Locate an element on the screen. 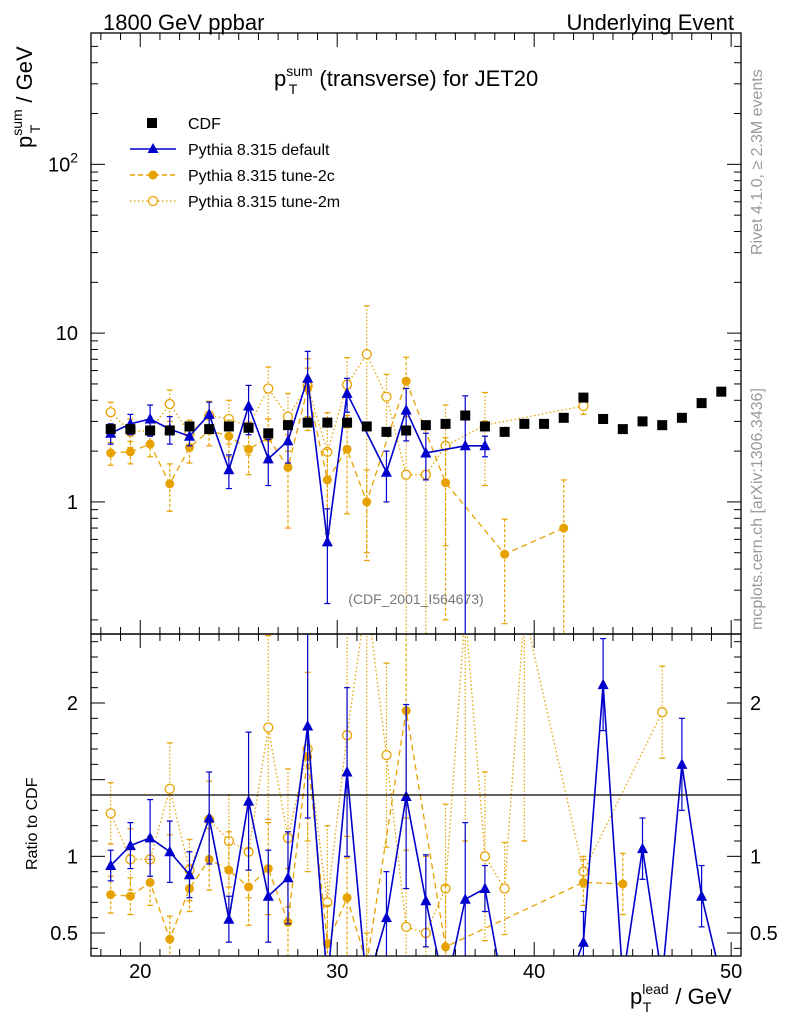 This screenshot has width=786, height=1024. ratio-tick-label-right: 1 is located at coordinates (755, 857).